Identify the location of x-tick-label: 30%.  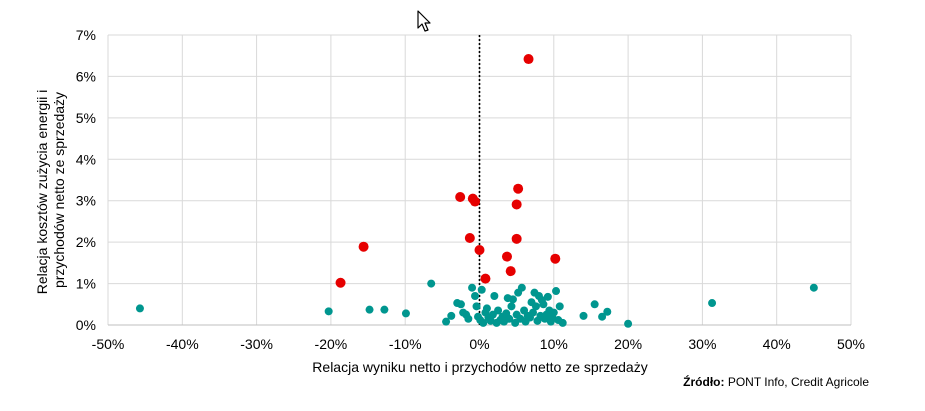
(702, 344).